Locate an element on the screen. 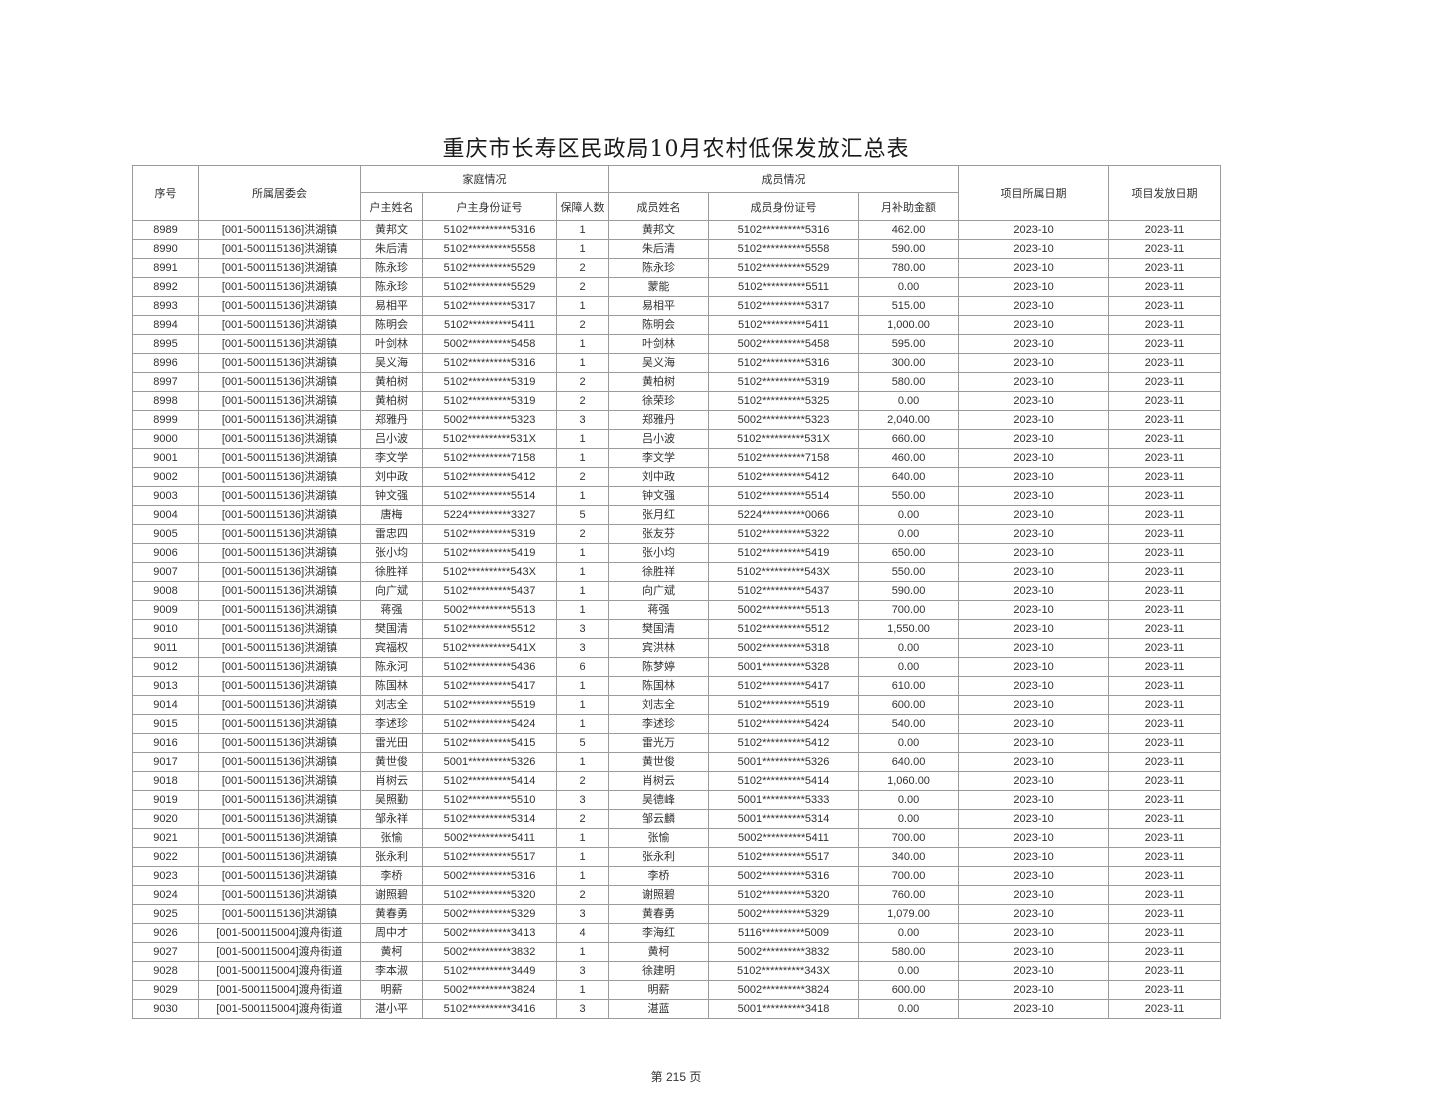 This screenshot has height=1105, width=1429. member-name-cell: 张永利 is located at coordinates (659, 857).